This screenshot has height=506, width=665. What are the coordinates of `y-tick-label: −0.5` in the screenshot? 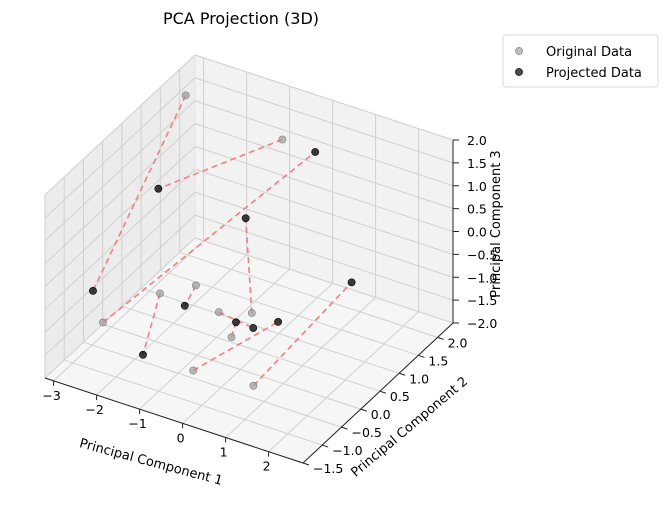 It's located at (367, 432).